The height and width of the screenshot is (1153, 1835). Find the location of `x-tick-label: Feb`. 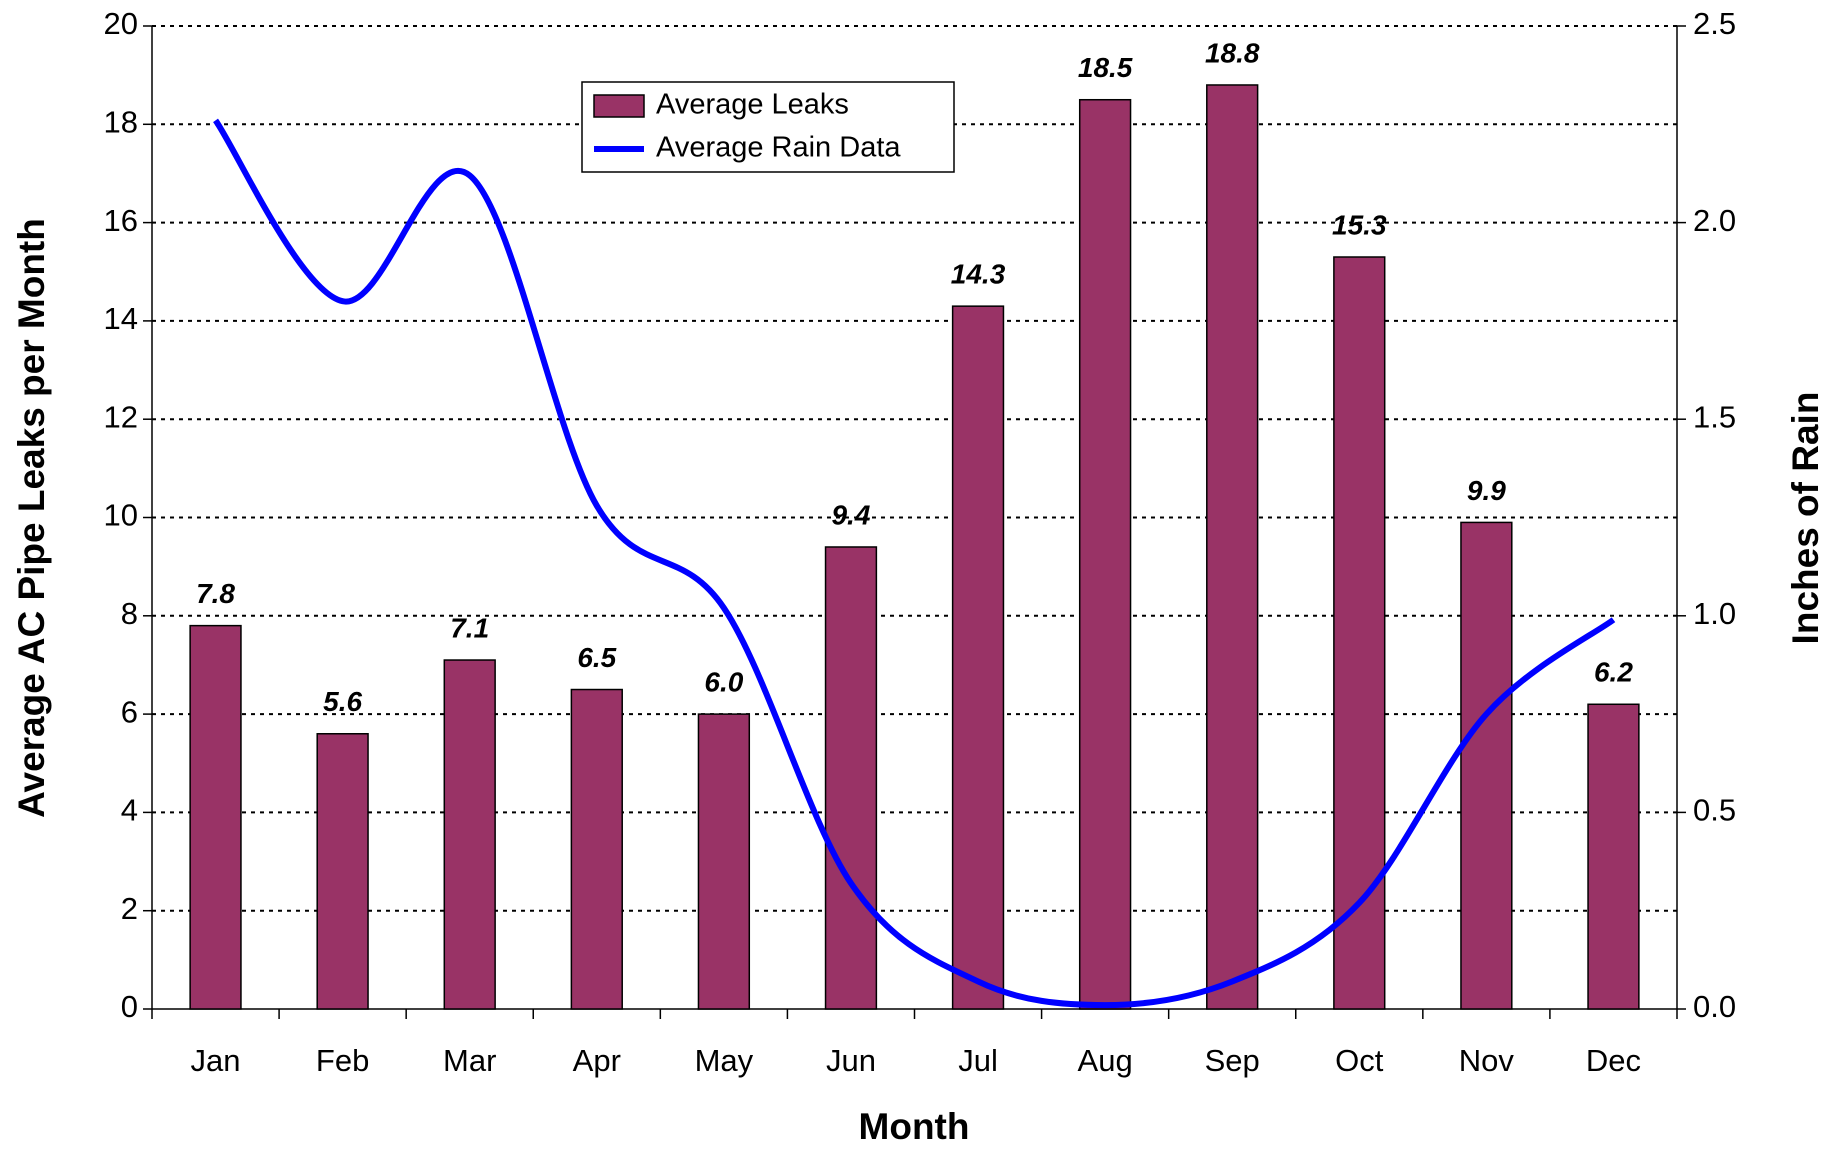

x-tick-label: Feb is located at coordinates (342, 1060).